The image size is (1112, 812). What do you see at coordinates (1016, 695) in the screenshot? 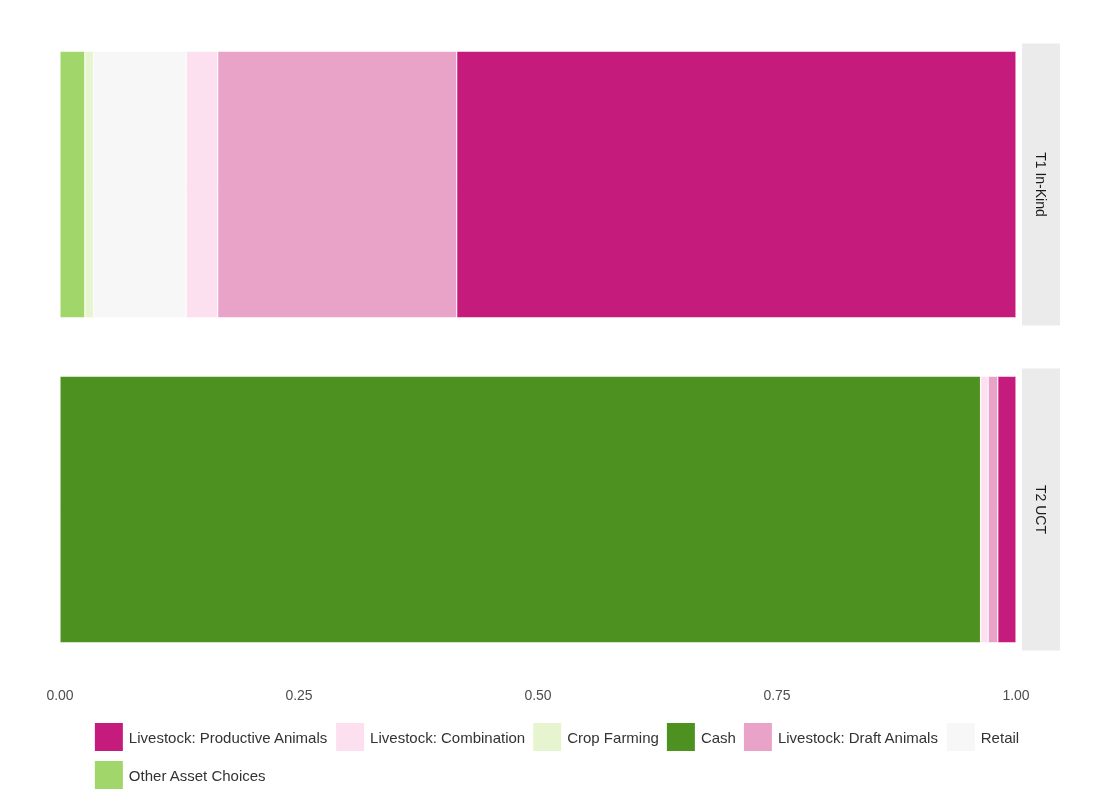
I see `x-tick-label: 1.00` at bounding box center [1016, 695].